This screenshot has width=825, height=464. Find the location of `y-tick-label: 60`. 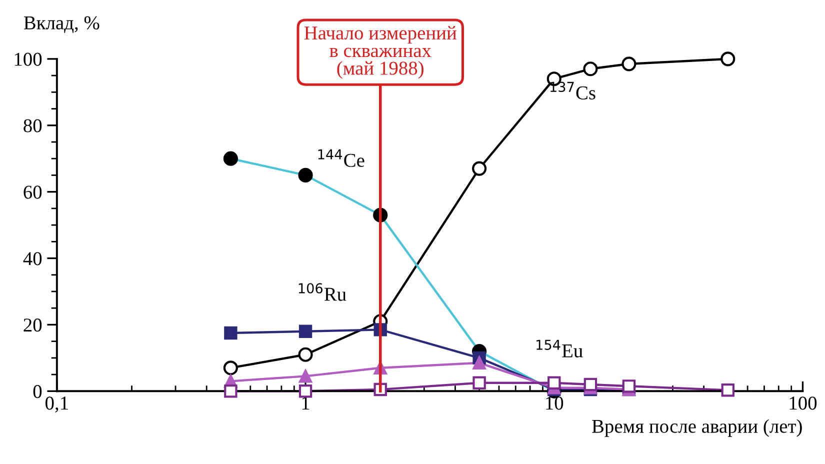

y-tick-label: 60 is located at coordinates (33, 192).